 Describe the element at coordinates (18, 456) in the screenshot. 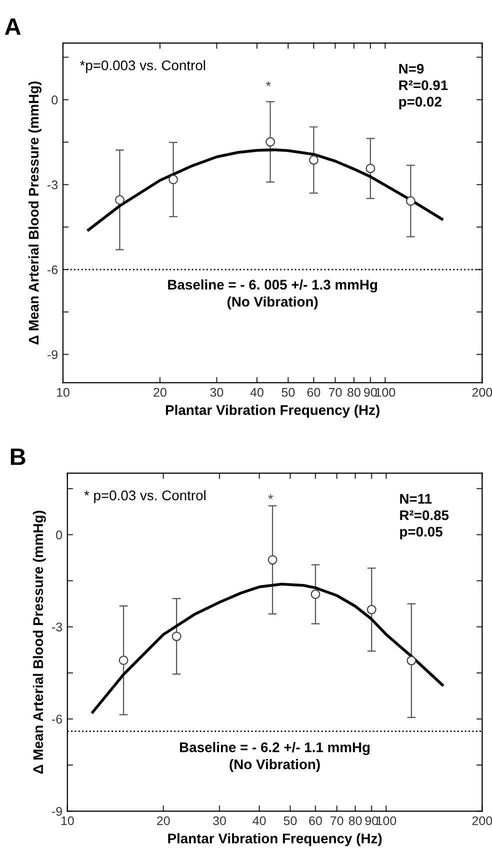

I see `chart-title: B` at that location.